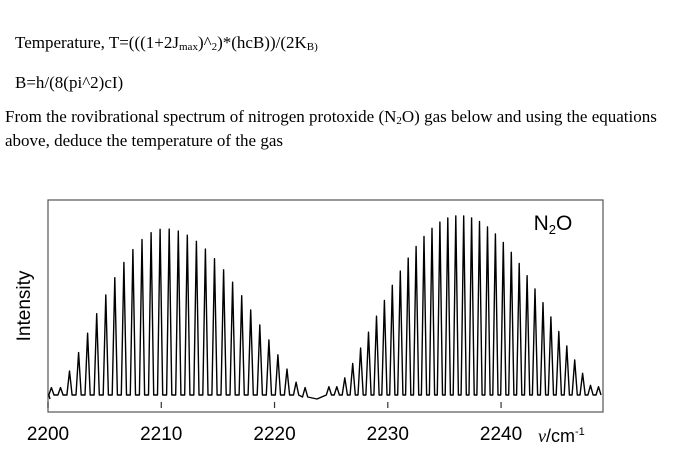  What do you see at coordinates (561, 436) in the screenshot?
I see `x-axis-label: ν/cm-1` at bounding box center [561, 436].